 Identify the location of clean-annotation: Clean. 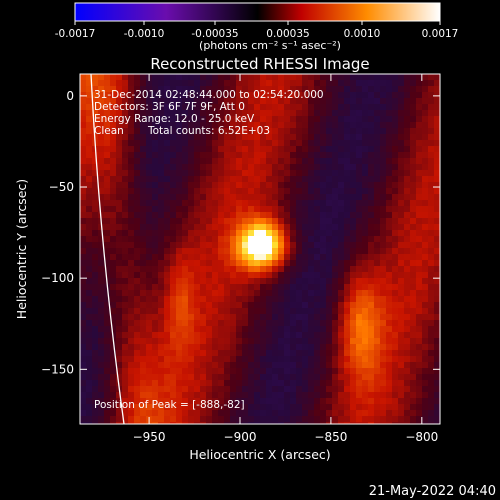
(109, 131).